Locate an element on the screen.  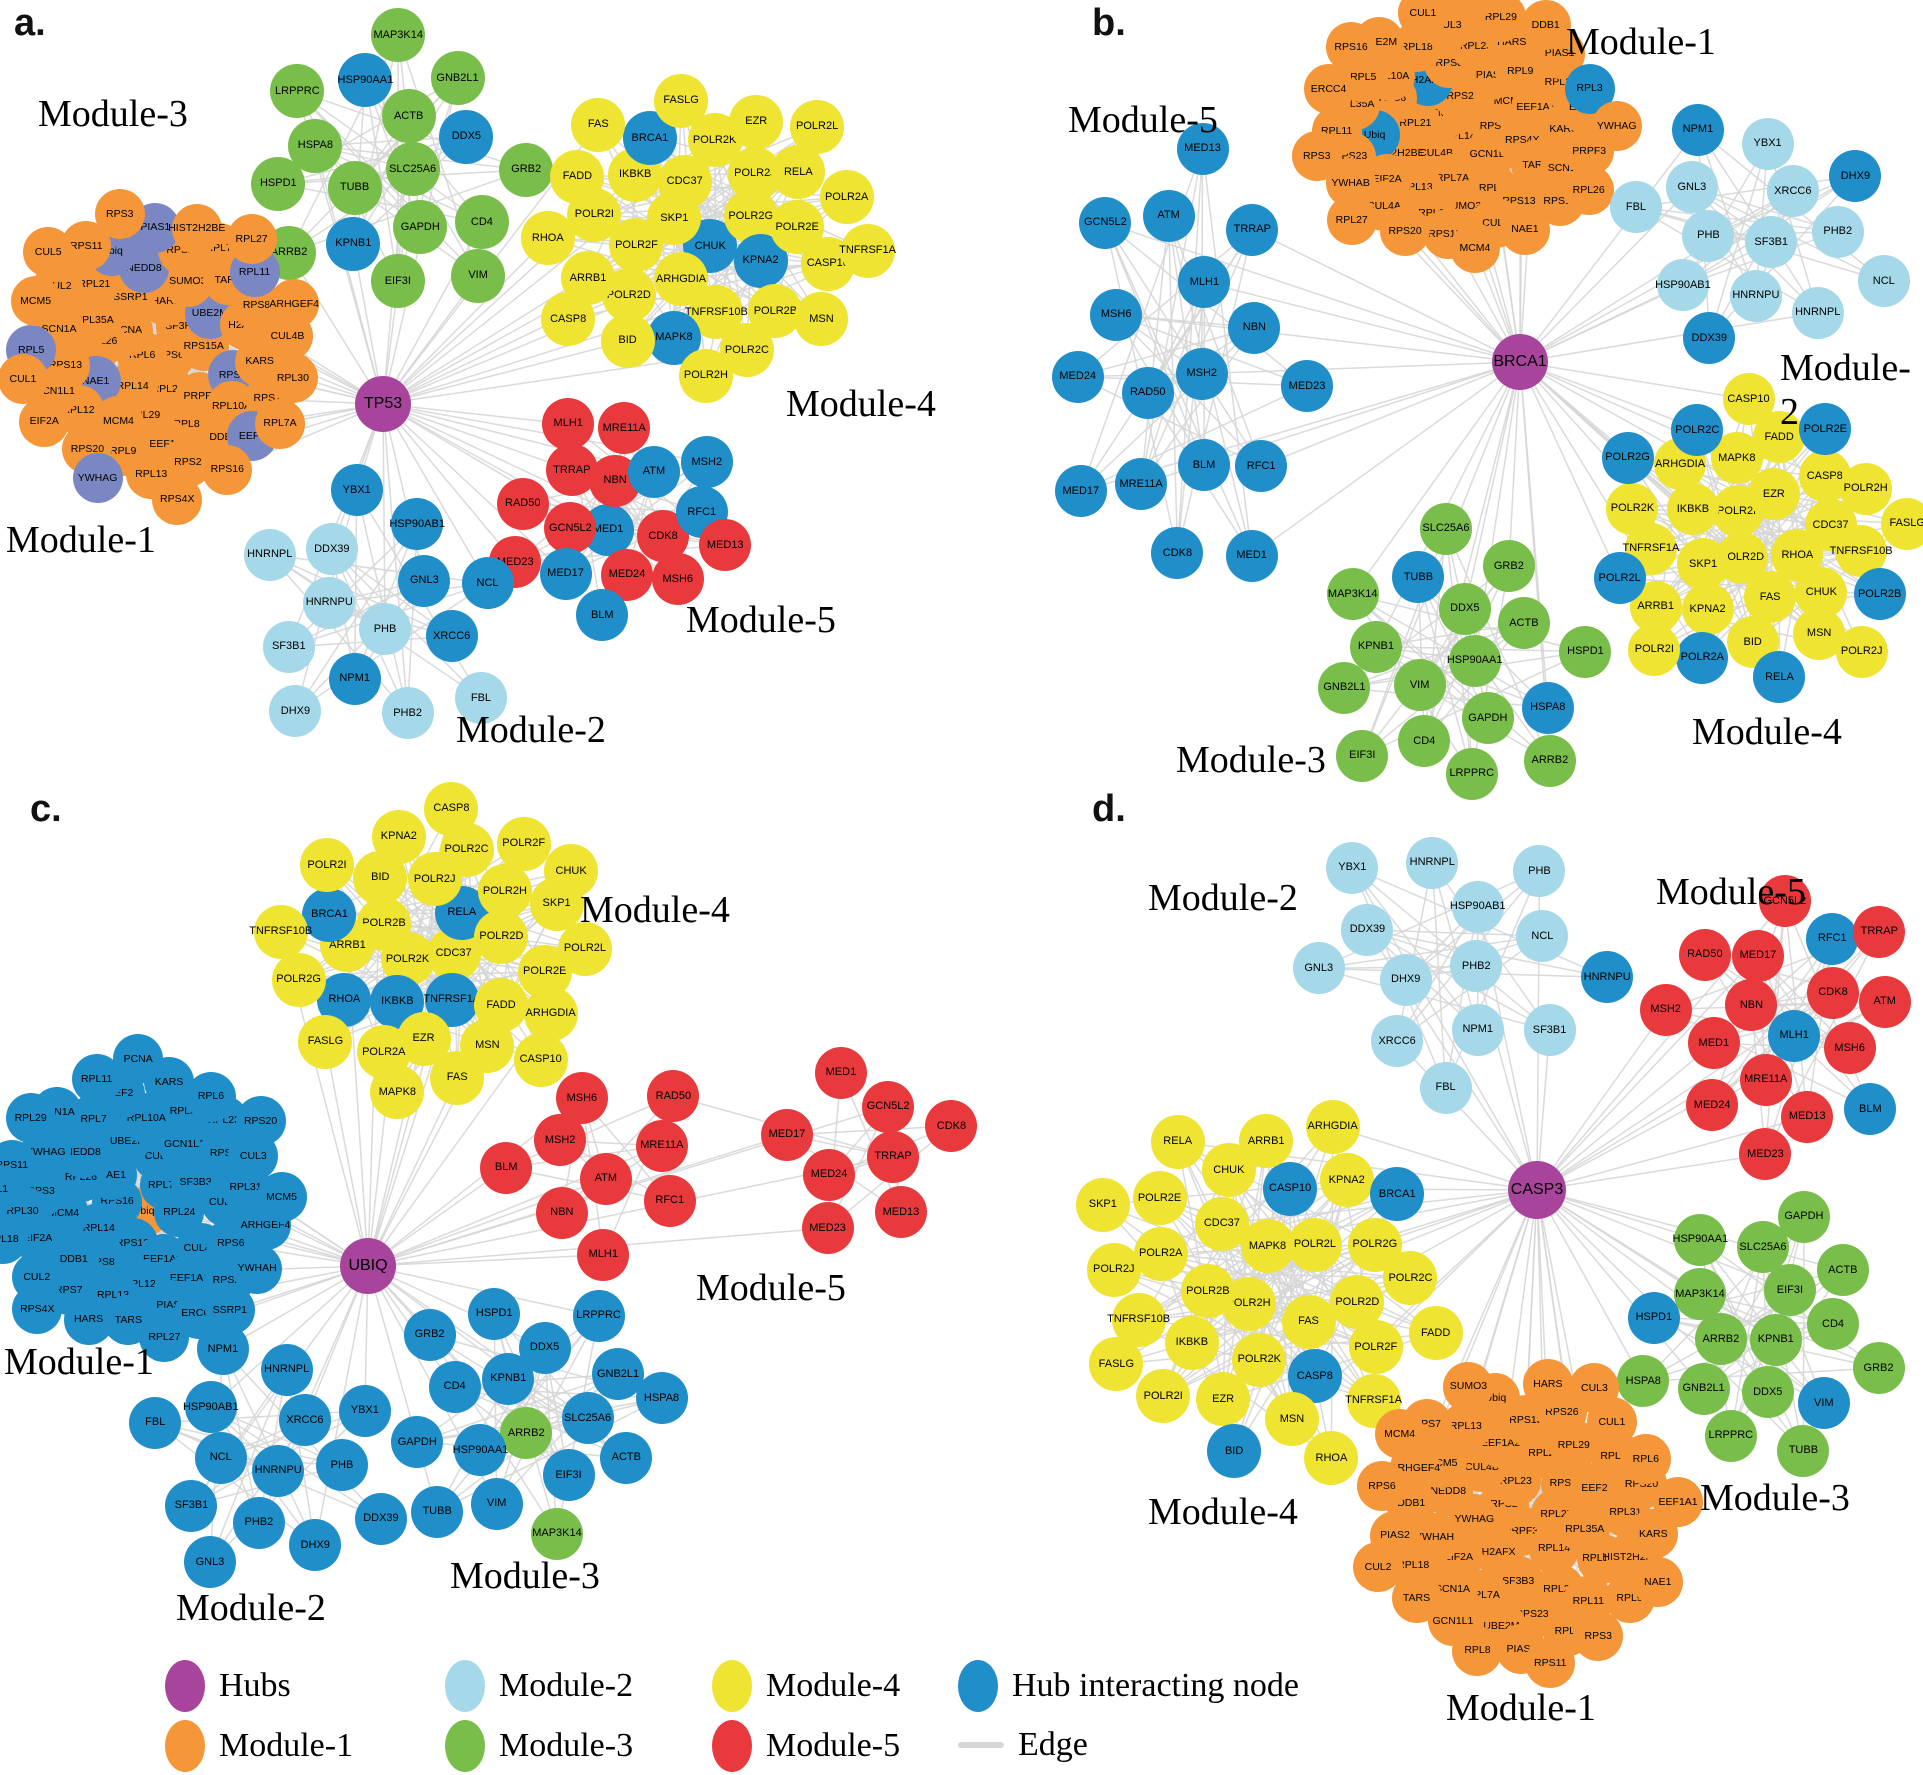
gene-node: CASP10 is located at coordinates (1290, 1188).